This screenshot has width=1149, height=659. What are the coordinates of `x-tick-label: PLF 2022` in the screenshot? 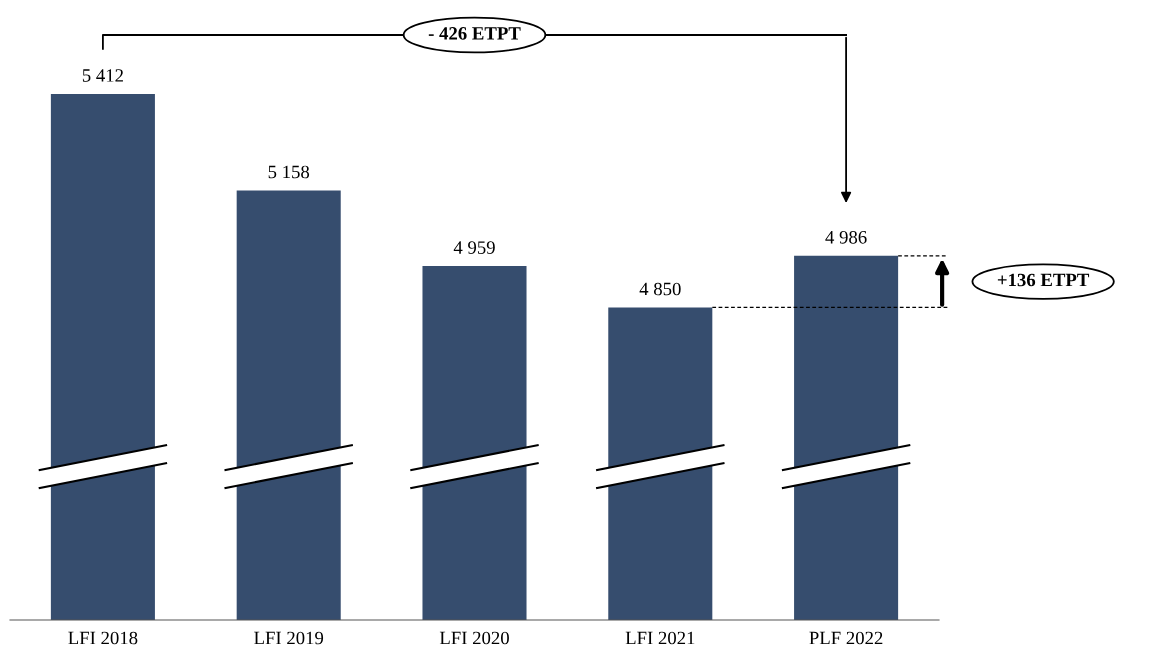 It's located at (846, 638).